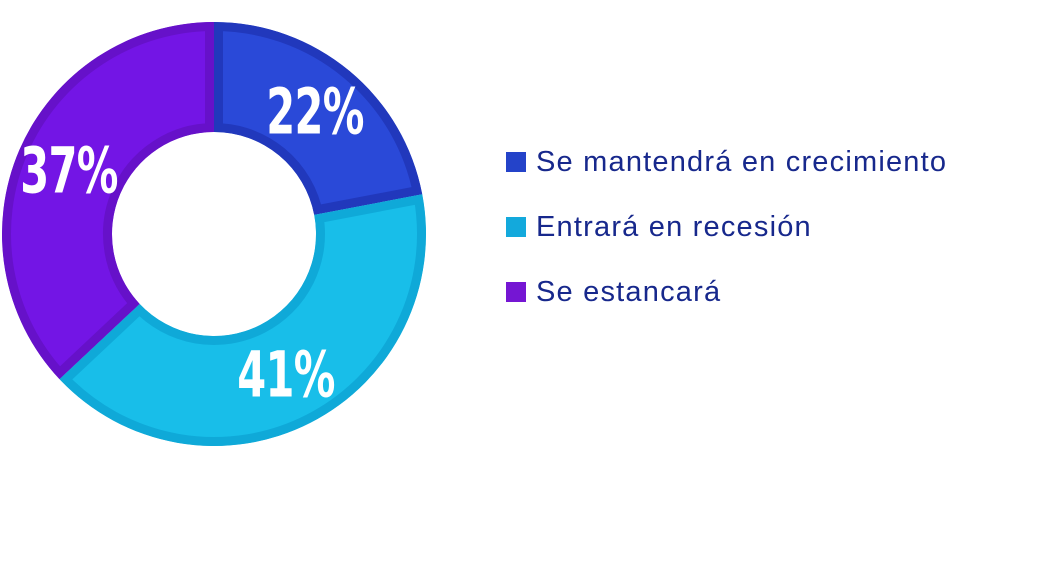 This screenshot has height=561, width=1059. I want to click on legend-item-se-mantendra: Se mantendrá en crecimiento, so click(726, 162).